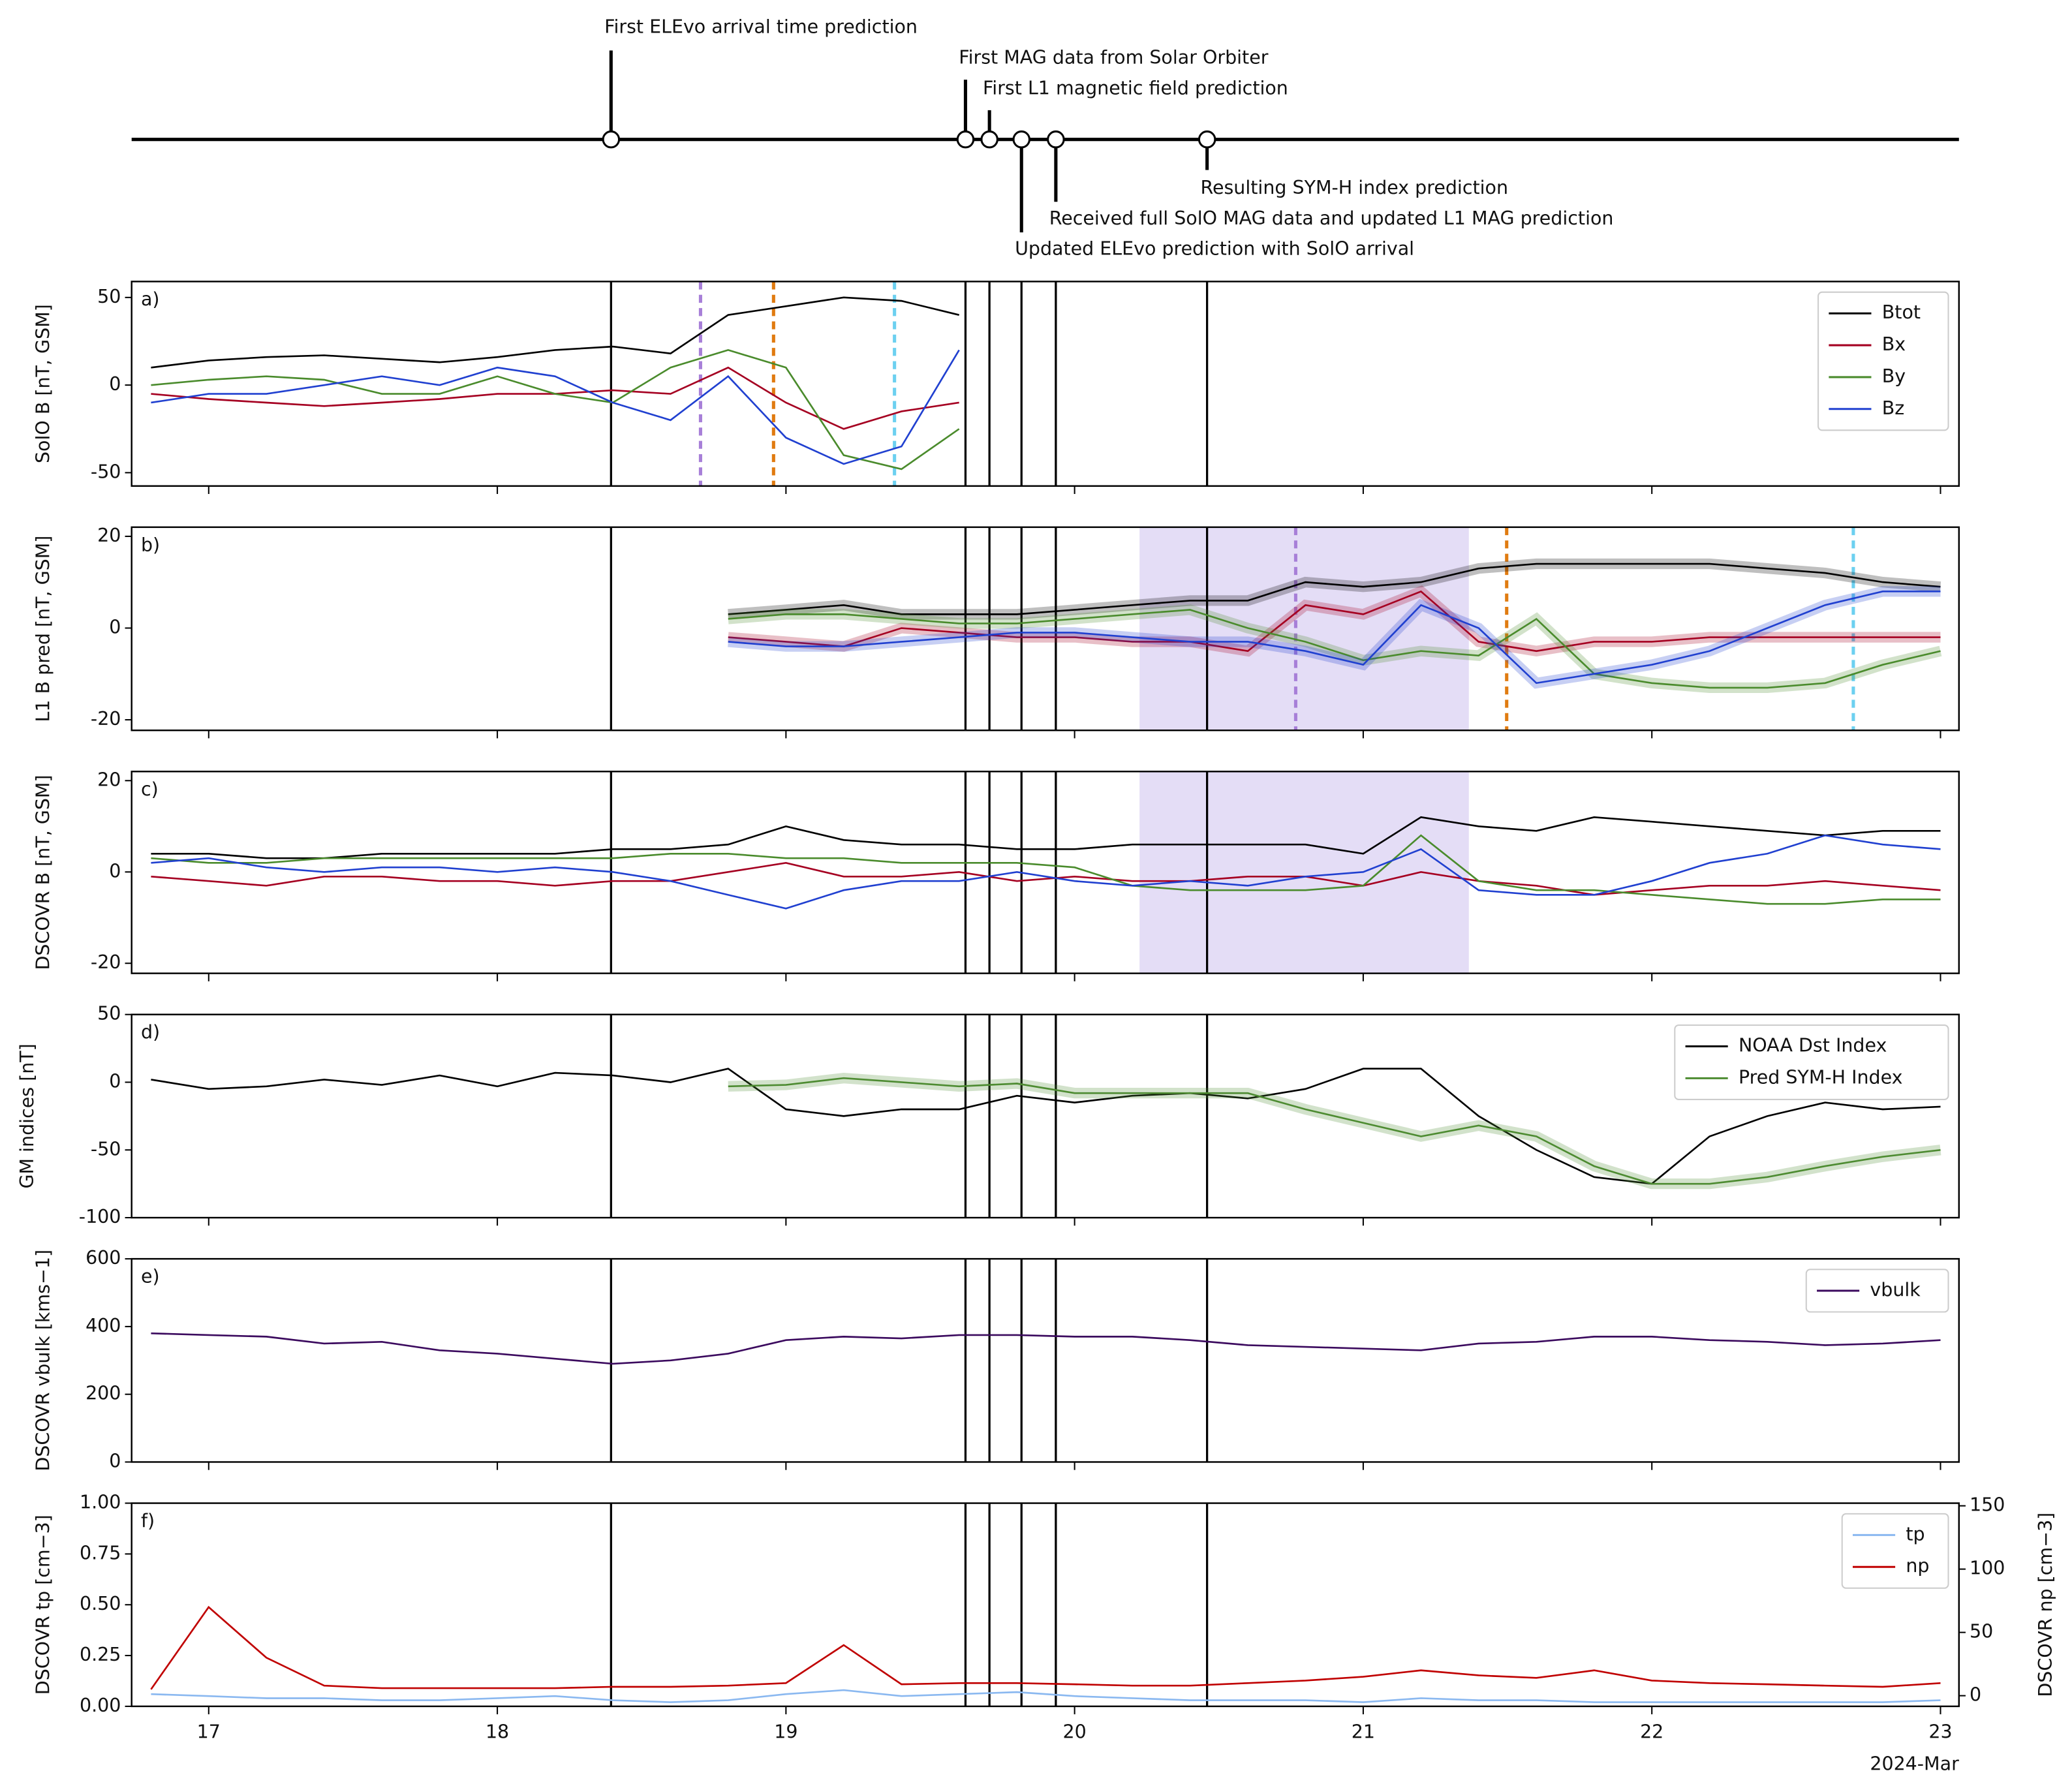 The image size is (2072, 1786). Describe the element at coordinates (43, 1605) in the screenshot. I see `y-axis-label: DSCOVR tp [cm−3]` at that location.